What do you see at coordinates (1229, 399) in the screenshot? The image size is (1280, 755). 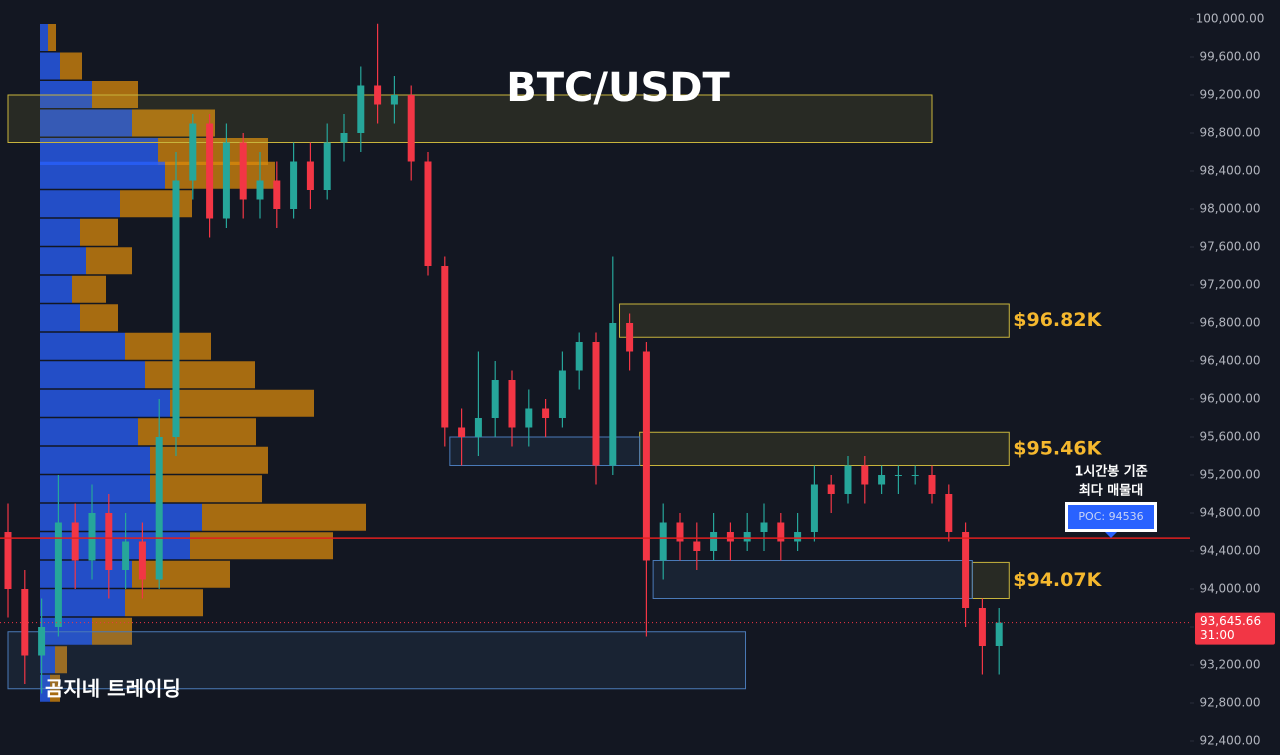 I see `y-tick-label: 96,000.00` at bounding box center [1229, 399].